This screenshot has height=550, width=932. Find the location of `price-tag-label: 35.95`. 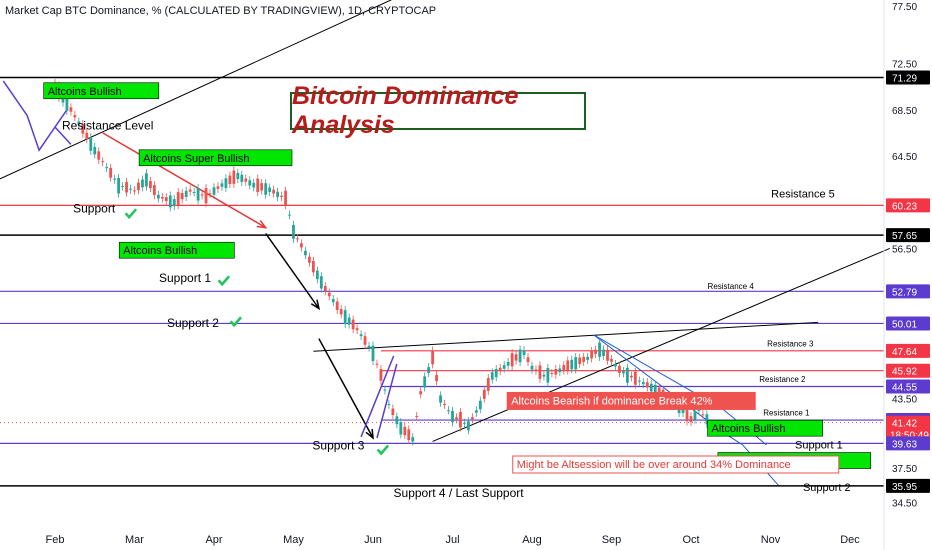

price-tag-label: 35.95 is located at coordinates (904, 487).